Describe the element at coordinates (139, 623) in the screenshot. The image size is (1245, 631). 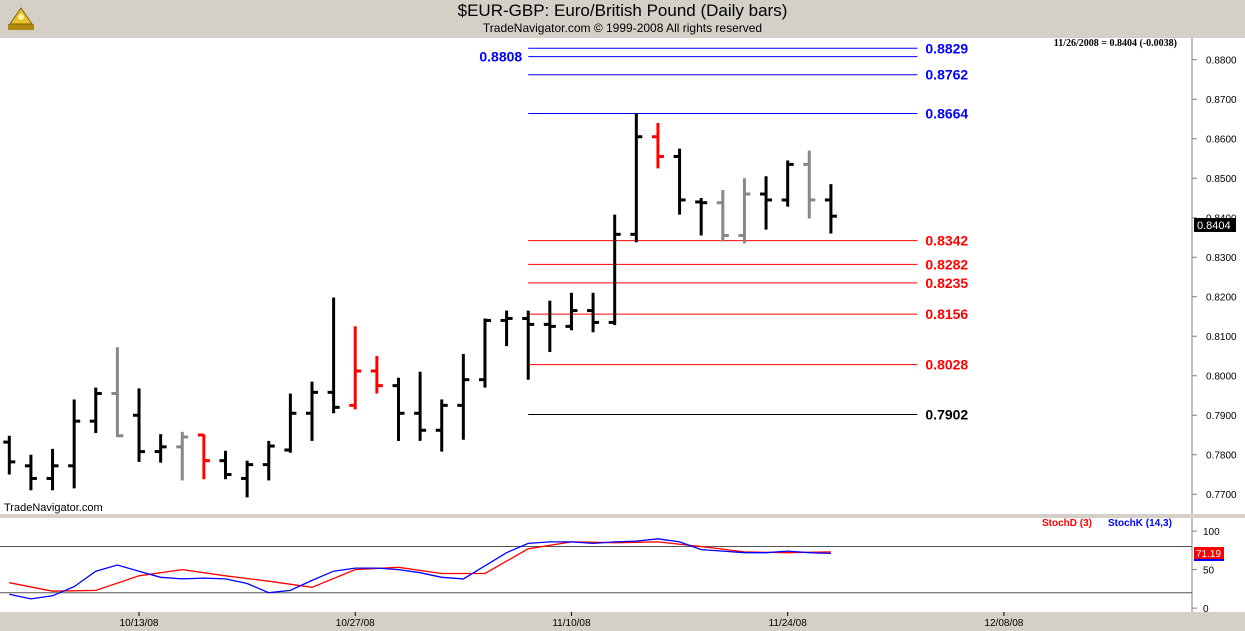
I see `date-tick-label: 10/13/08` at that location.